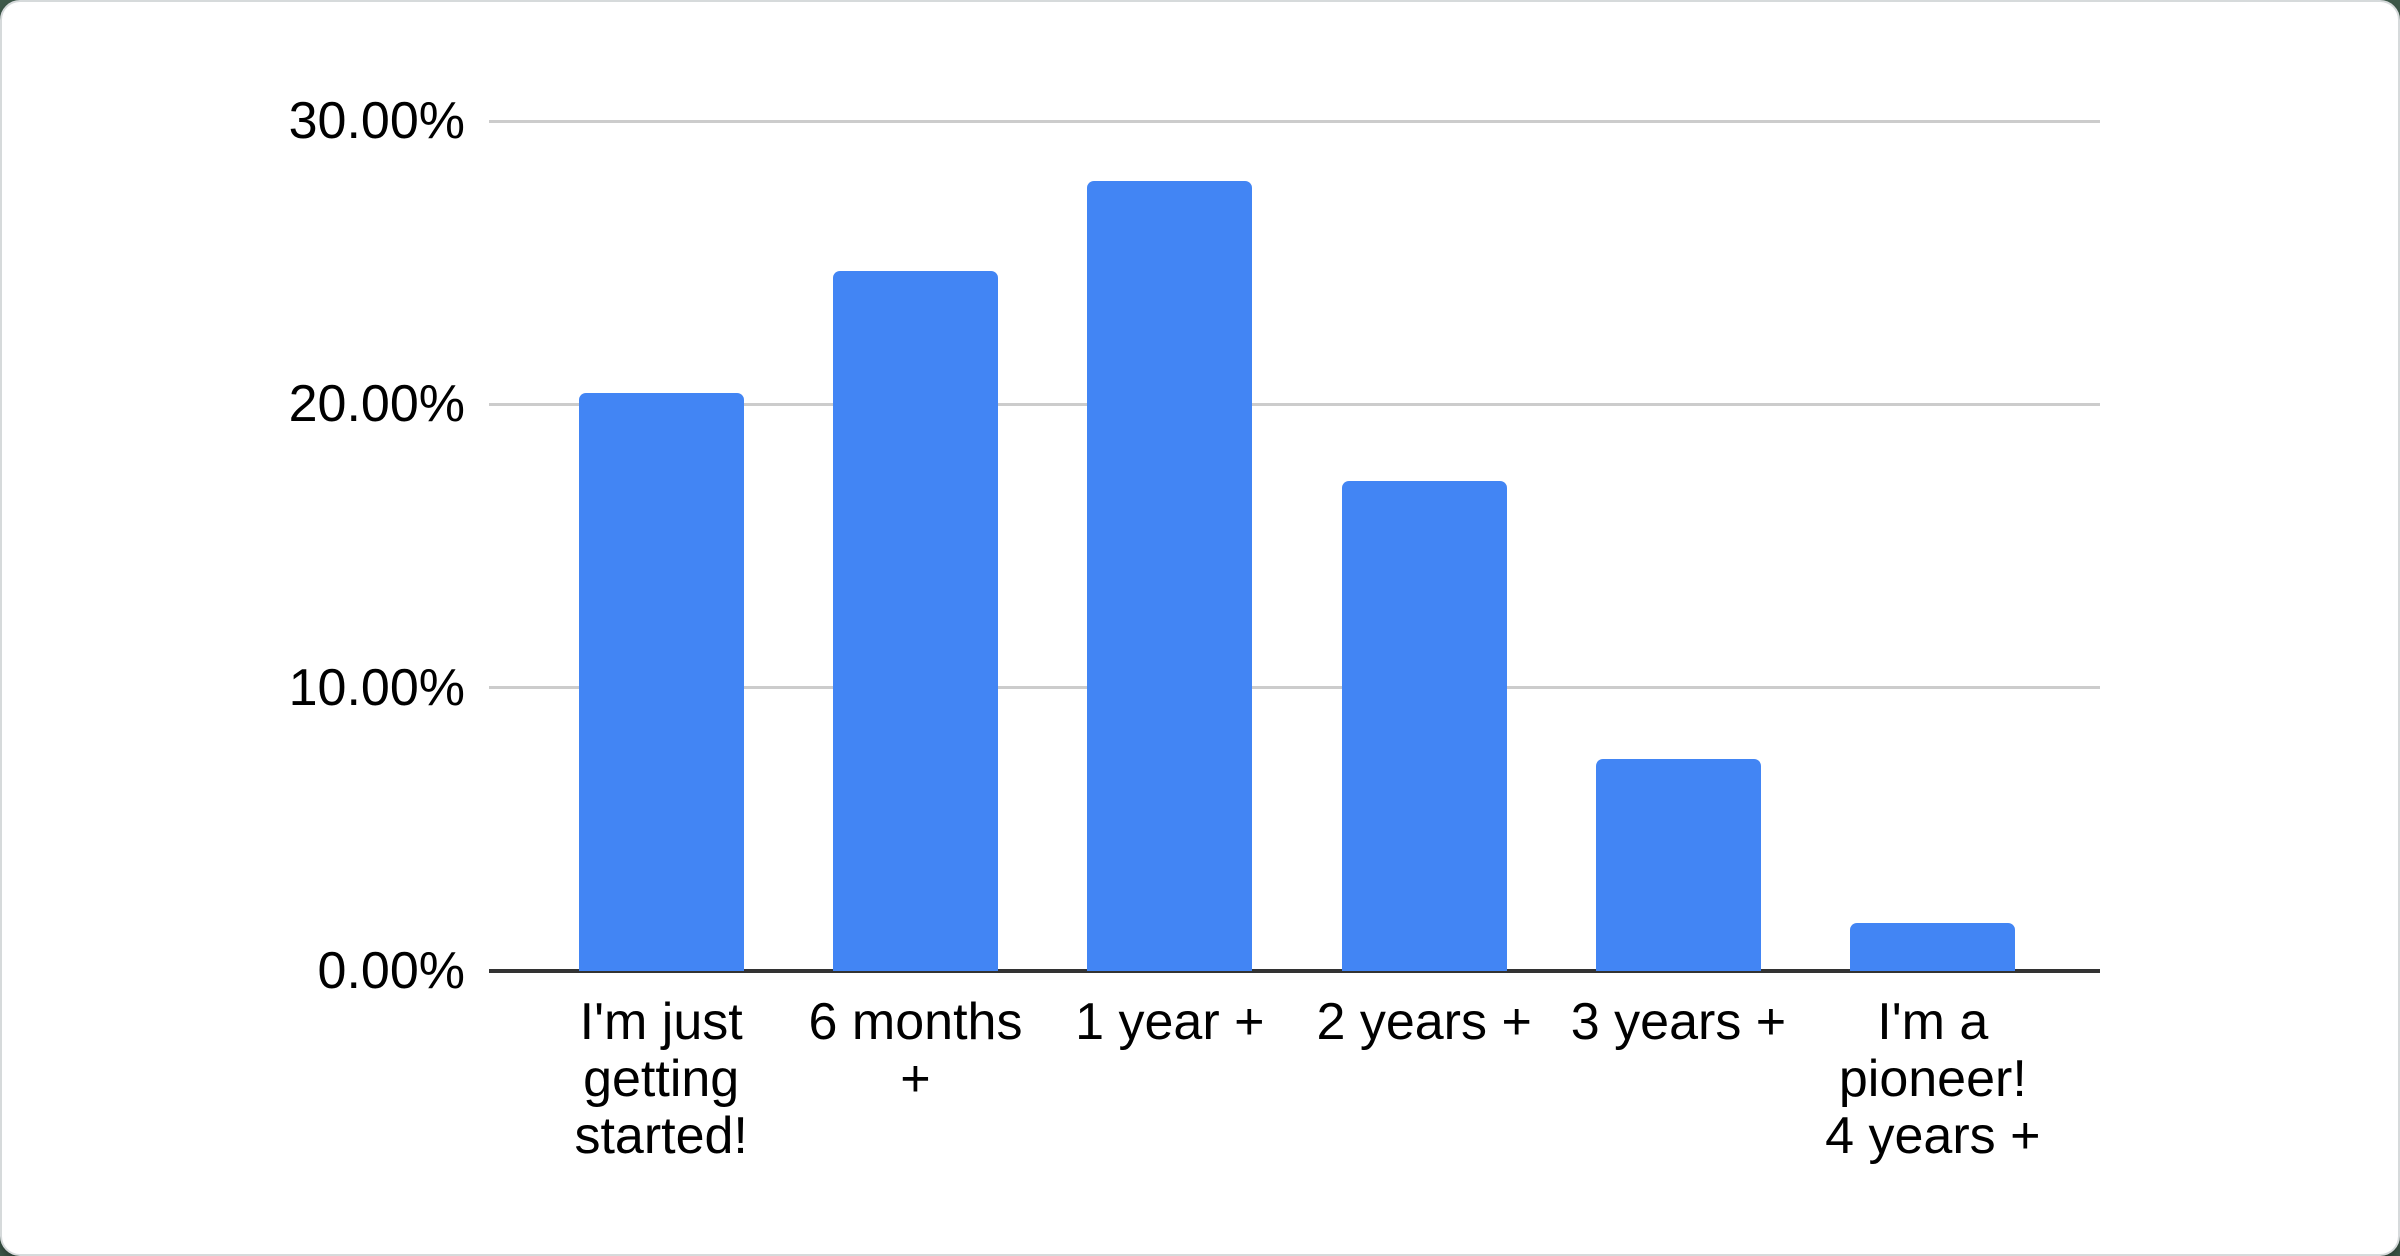 The height and width of the screenshot is (1256, 2400). I want to click on x-tick-label: I'm just getting started!, so click(661, 1079).